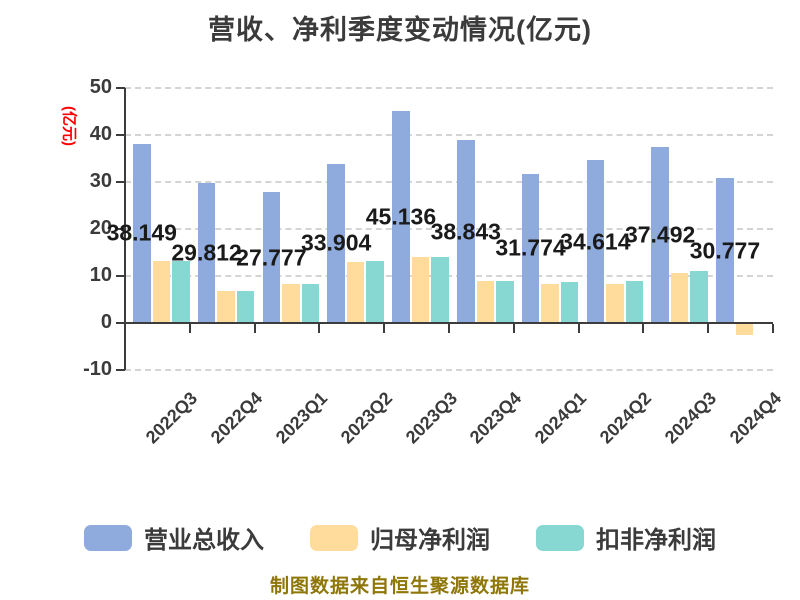 The width and height of the screenshot is (800, 600). I want to click on value-label-2023Q1: 27.777, so click(271, 257).